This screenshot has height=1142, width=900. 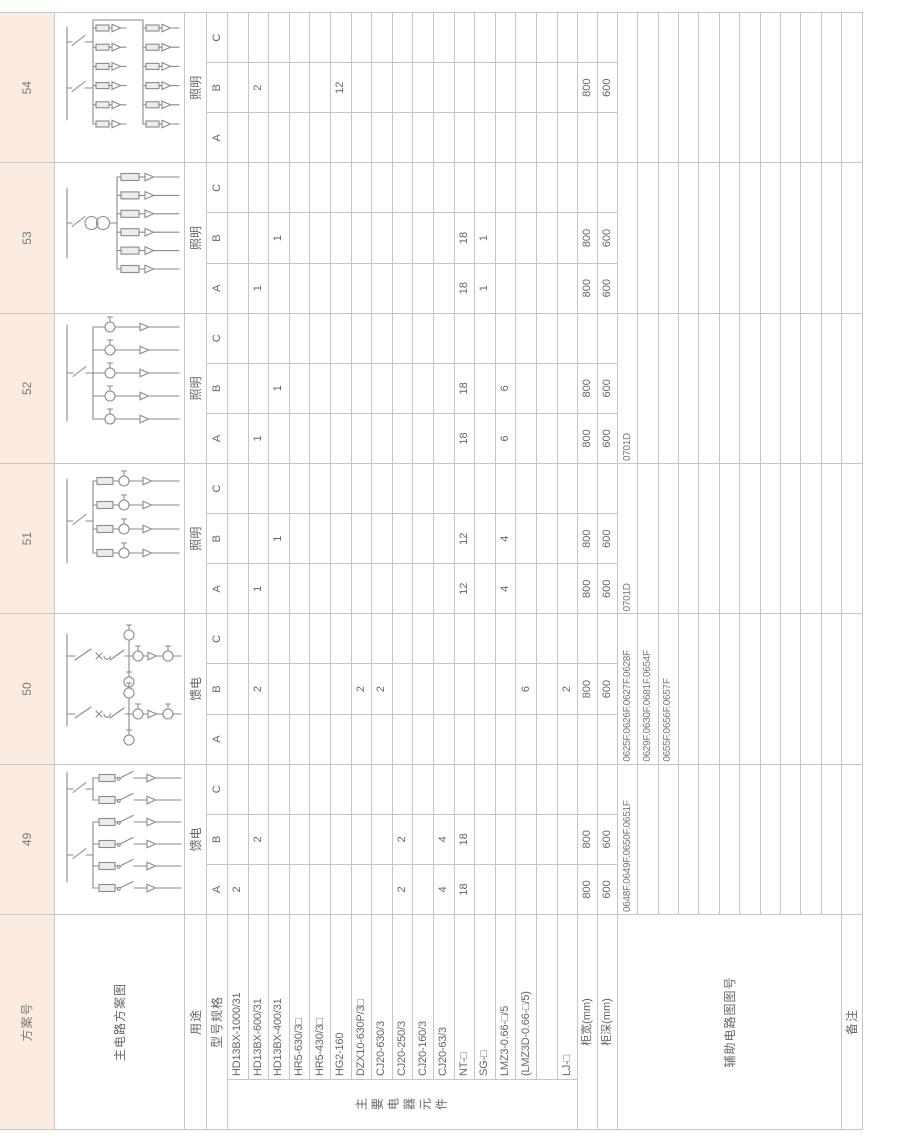 I want to click on aux-number-cell: 0701D, so click(x=628, y=388).